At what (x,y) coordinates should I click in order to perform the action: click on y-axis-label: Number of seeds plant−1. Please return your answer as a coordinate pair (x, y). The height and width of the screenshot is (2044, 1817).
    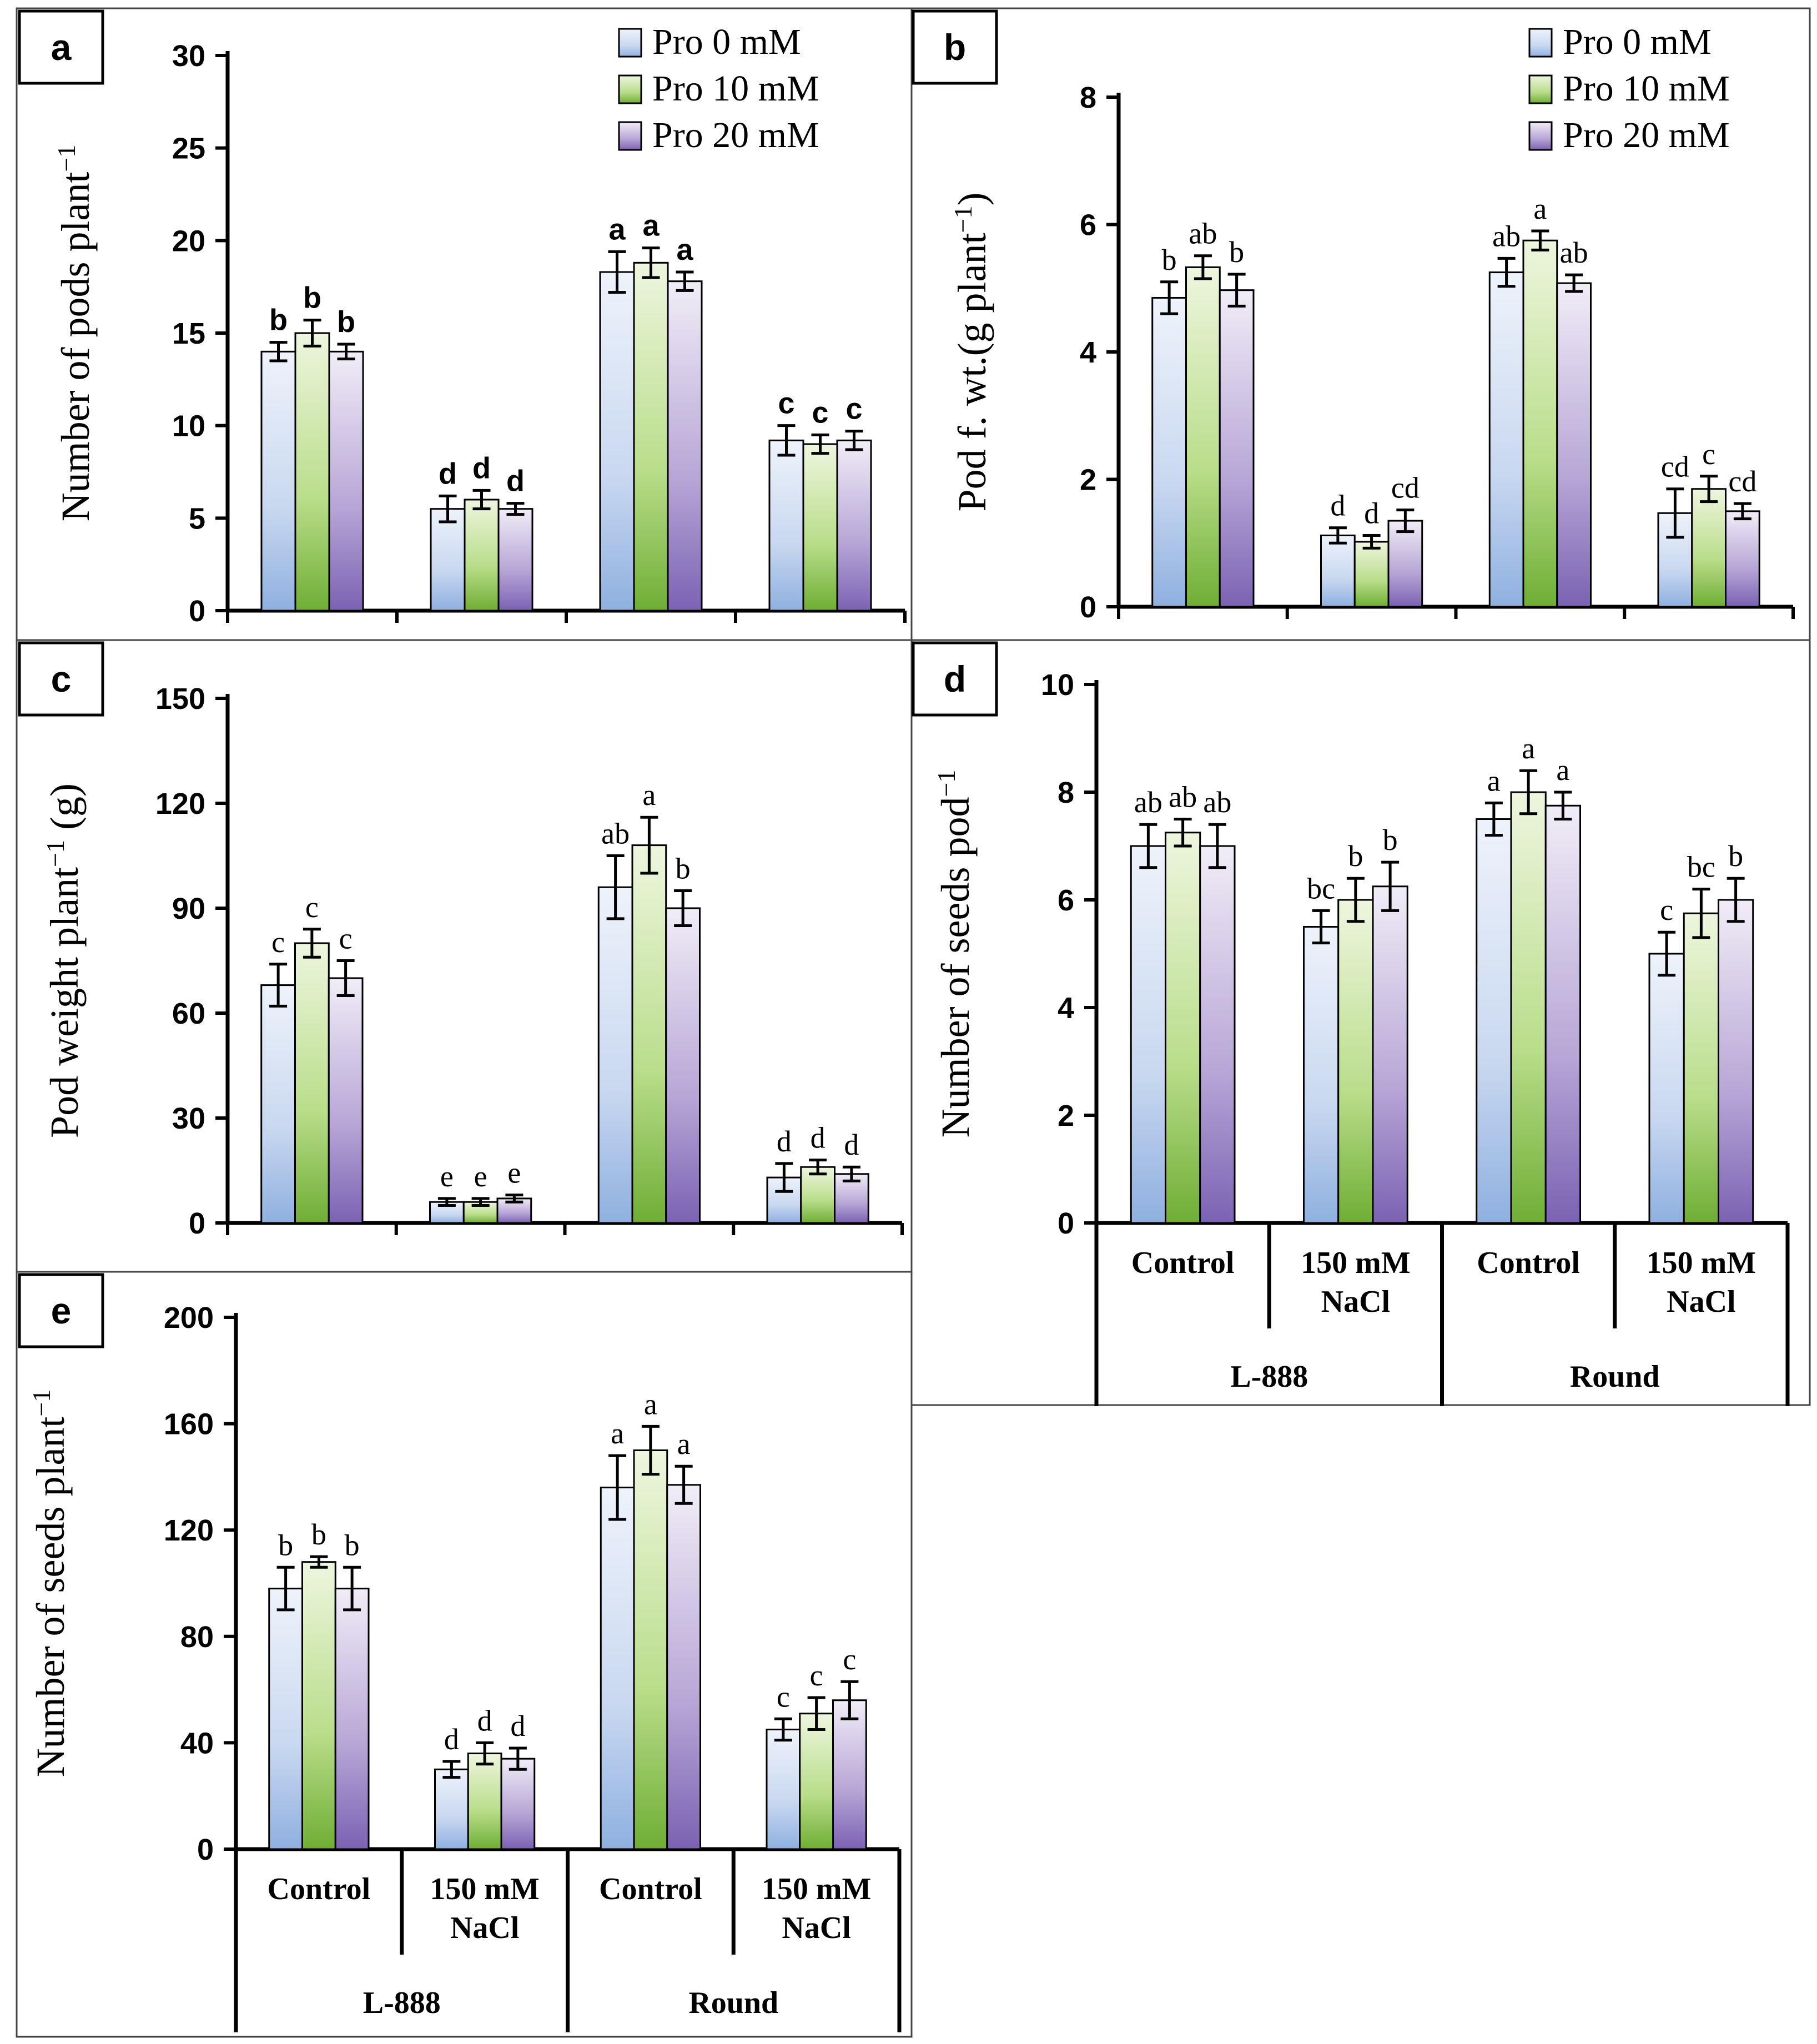
    Looking at the image, I should click on (50, 1583).